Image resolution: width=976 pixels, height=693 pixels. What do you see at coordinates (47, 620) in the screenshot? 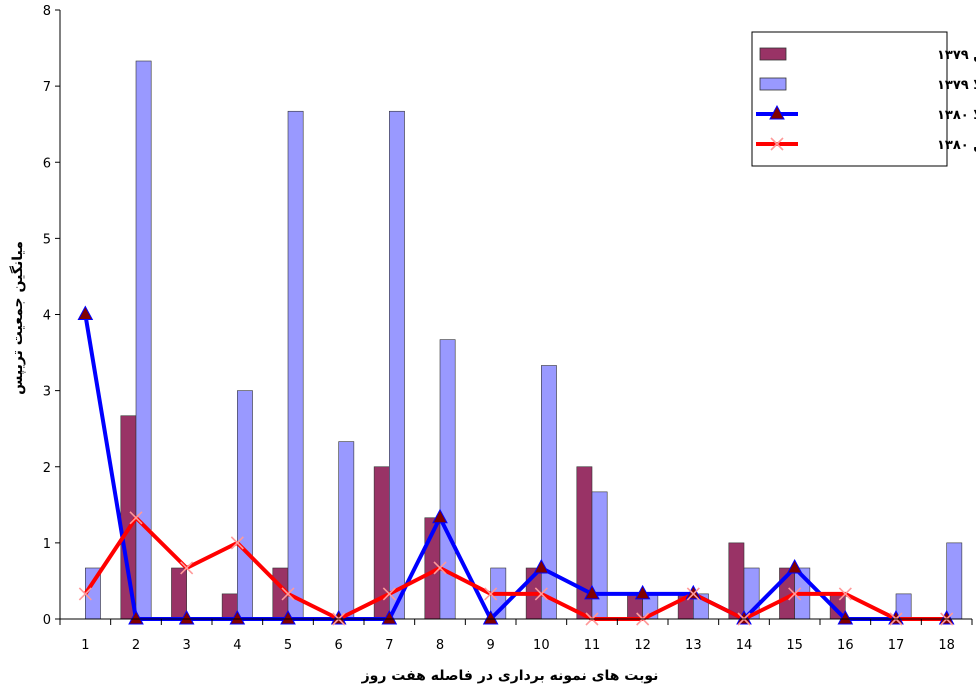
I see `y-tick-label: 0` at bounding box center [47, 620].